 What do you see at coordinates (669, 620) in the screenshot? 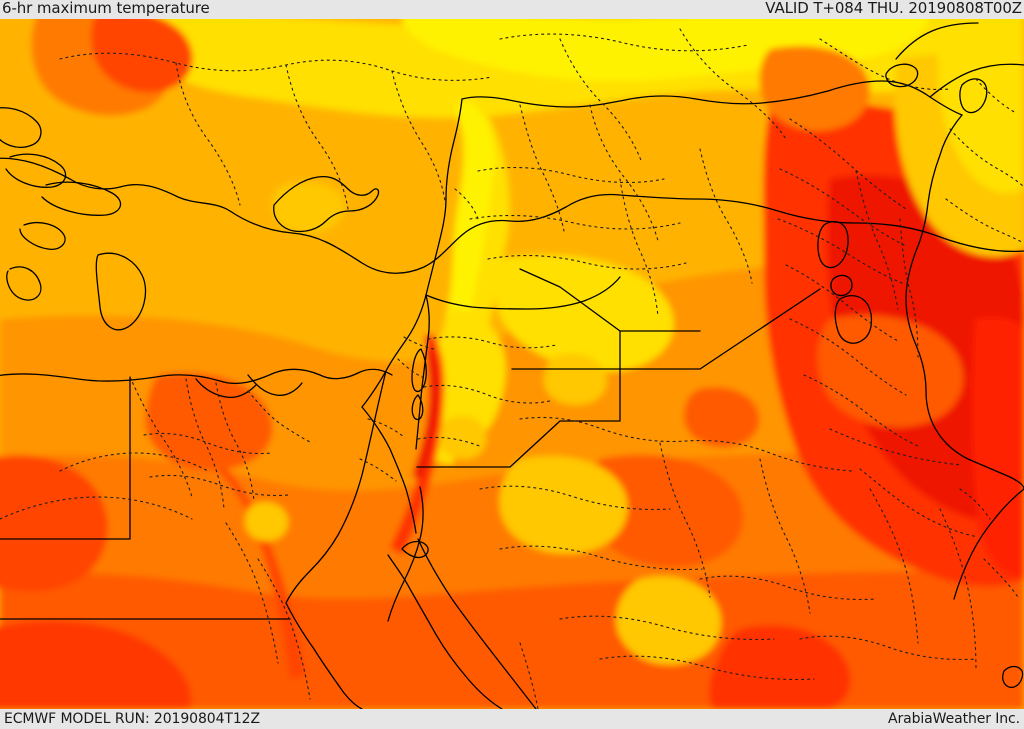
I see `temp-band-yellow-redsea` at bounding box center [669, 620].